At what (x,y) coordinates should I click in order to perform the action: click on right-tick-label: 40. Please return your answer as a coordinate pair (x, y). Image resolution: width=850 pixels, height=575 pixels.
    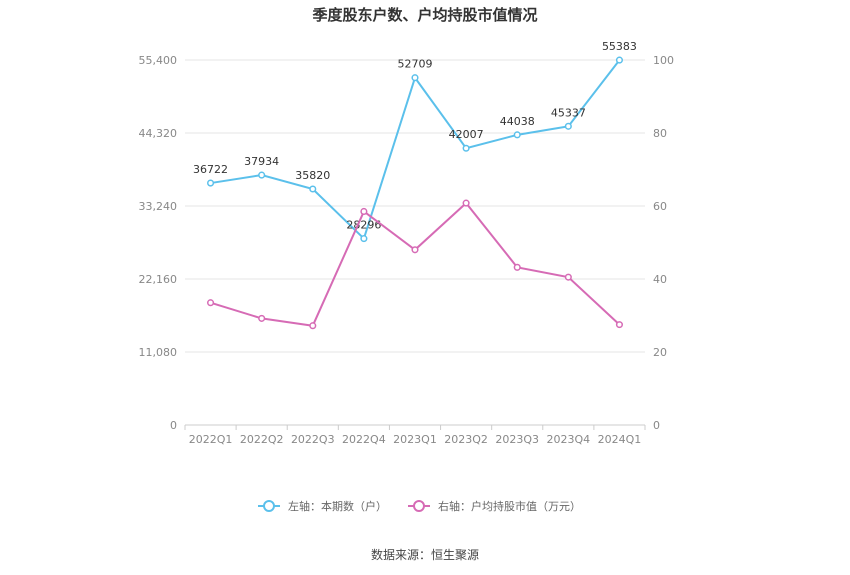
    Looking at the image, I should click on (660, 279).